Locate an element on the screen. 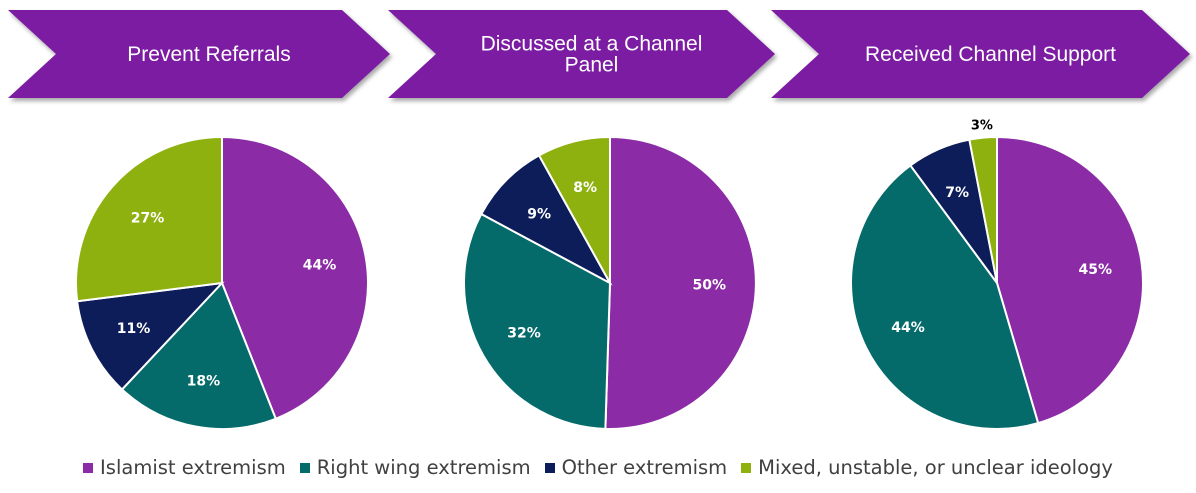  legend-swatch-mixed is located at coordinates (746, 467).